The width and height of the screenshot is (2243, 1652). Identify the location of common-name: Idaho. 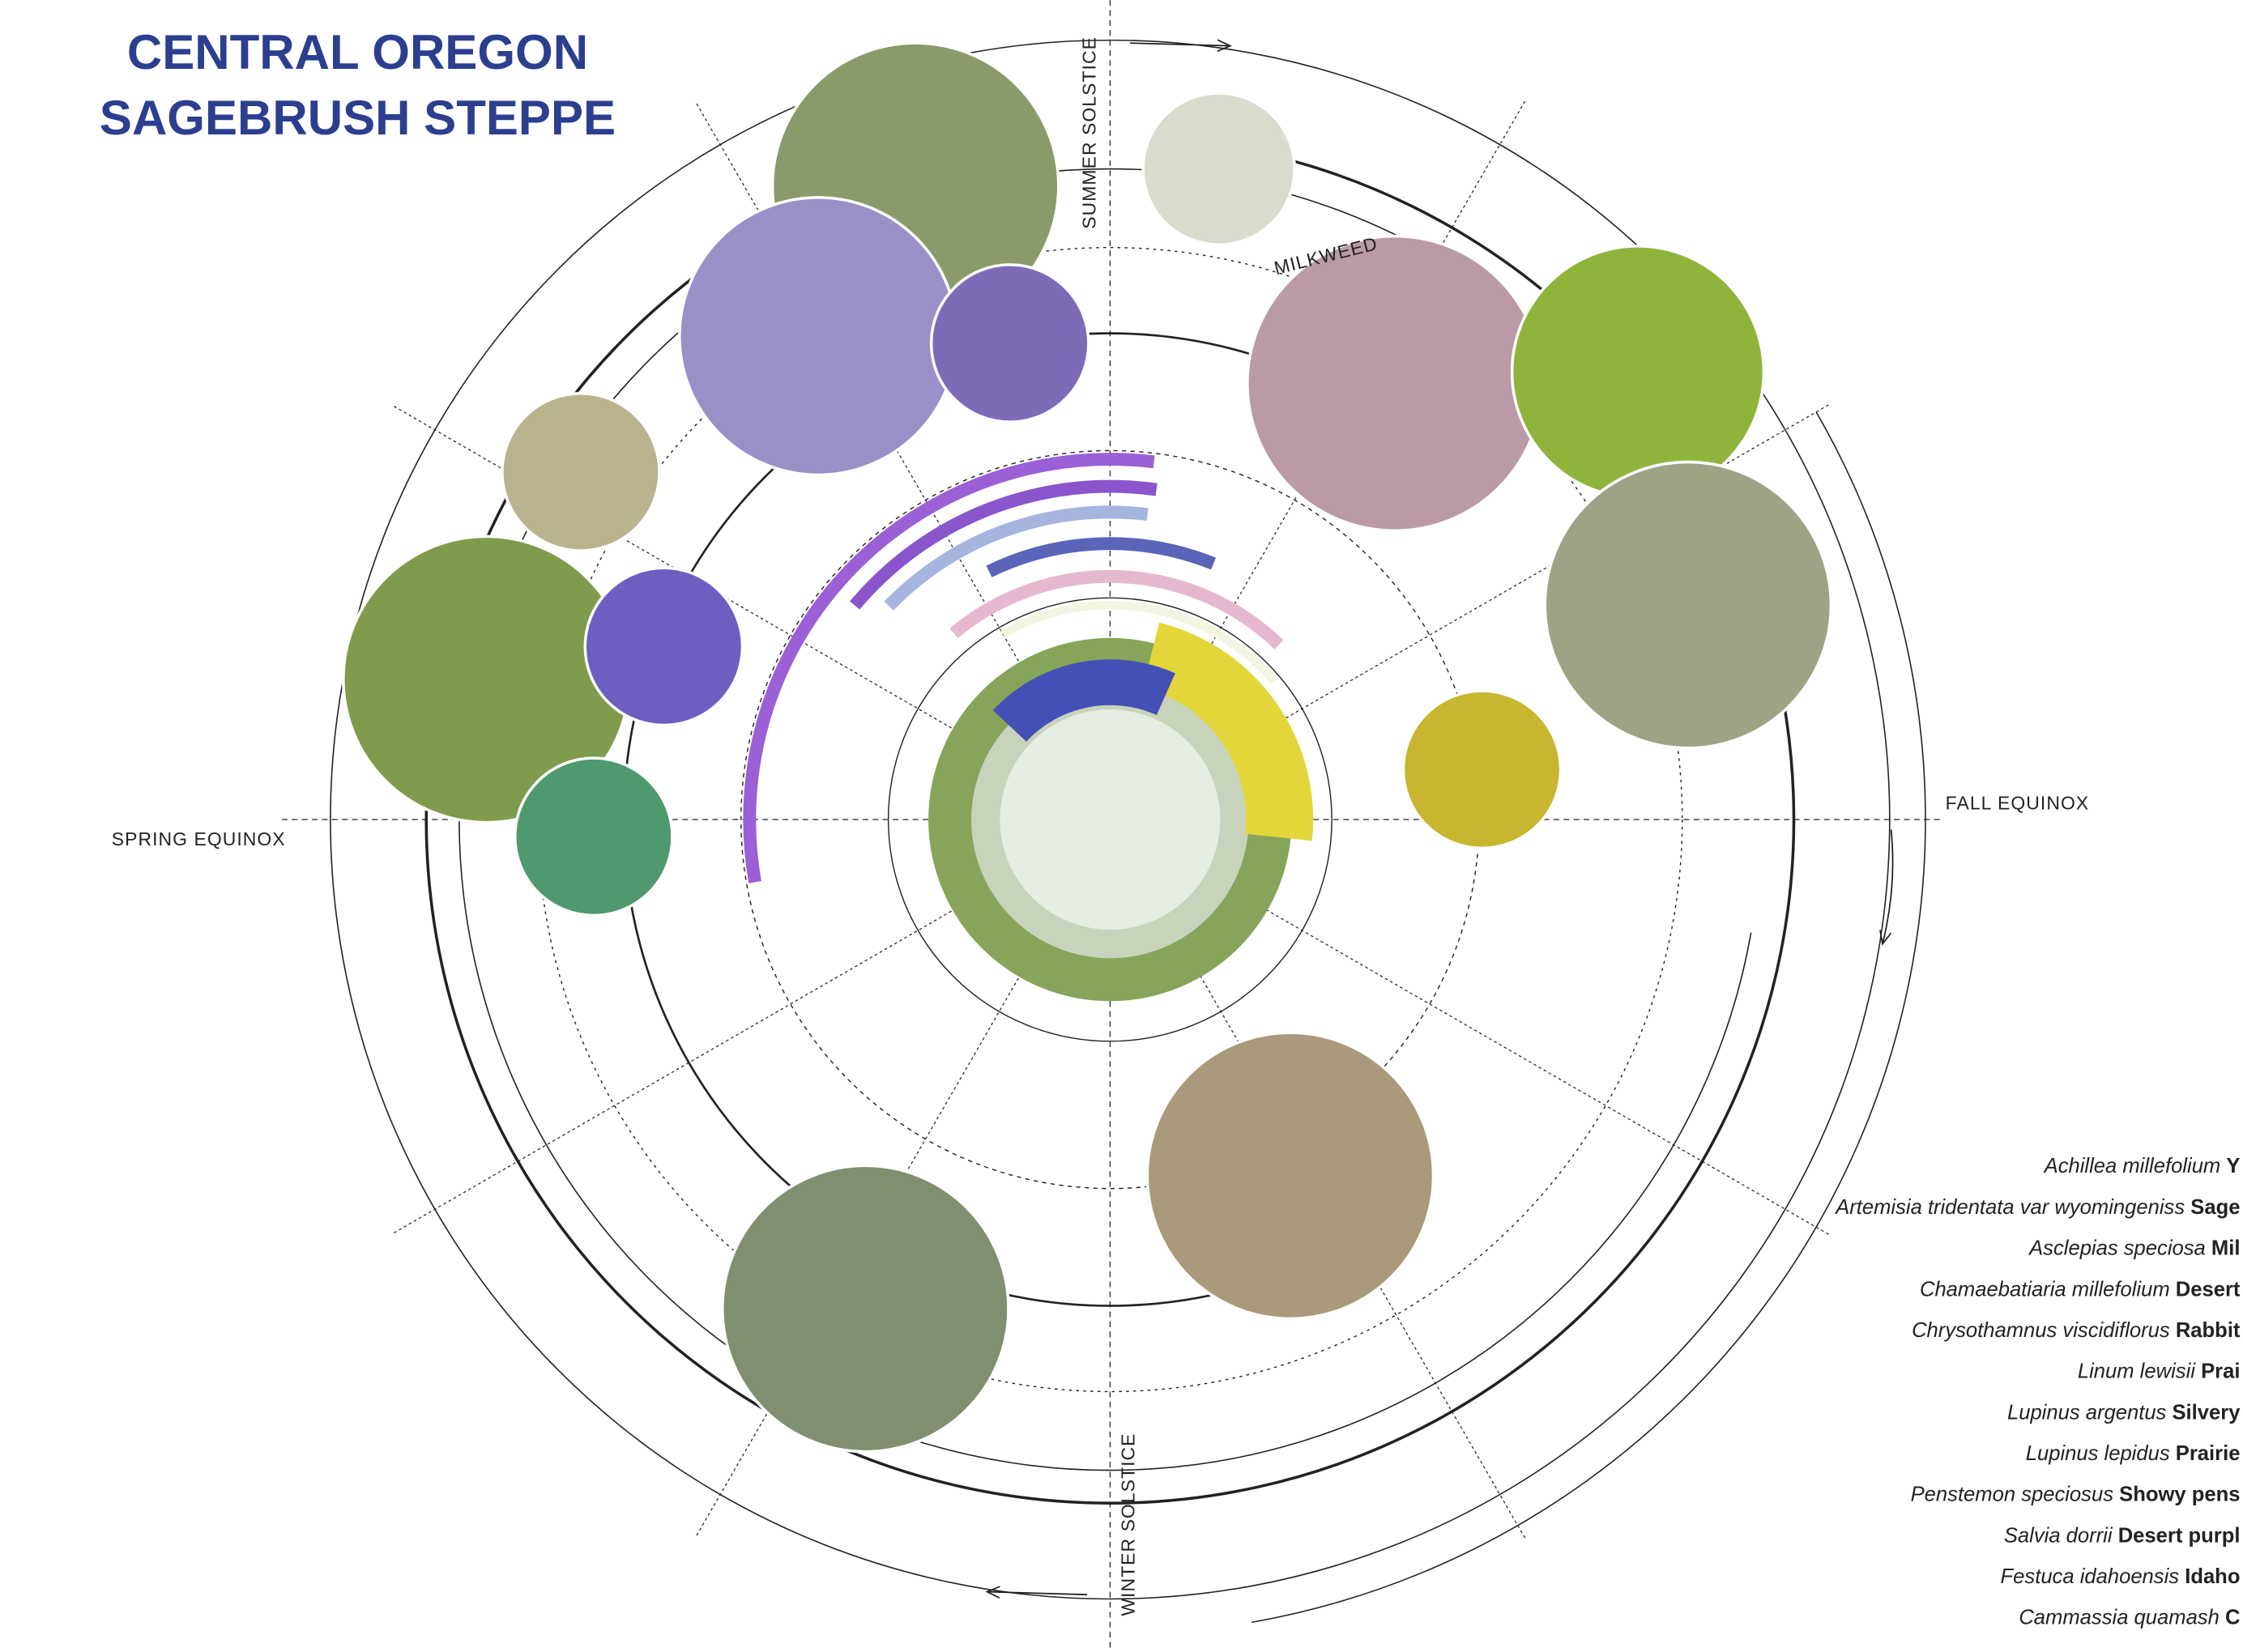
(2212, 1577).